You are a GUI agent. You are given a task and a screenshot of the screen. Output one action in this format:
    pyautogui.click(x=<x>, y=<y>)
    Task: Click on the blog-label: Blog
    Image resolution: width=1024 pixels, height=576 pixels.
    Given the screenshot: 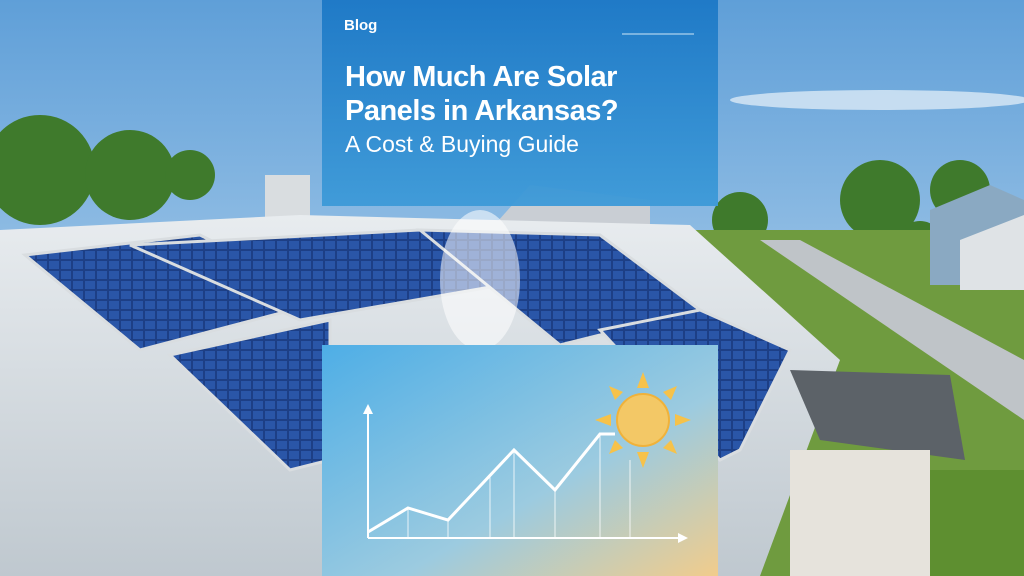 What is the action you would take?
    pyautogui.click(x=360, y=25)
    